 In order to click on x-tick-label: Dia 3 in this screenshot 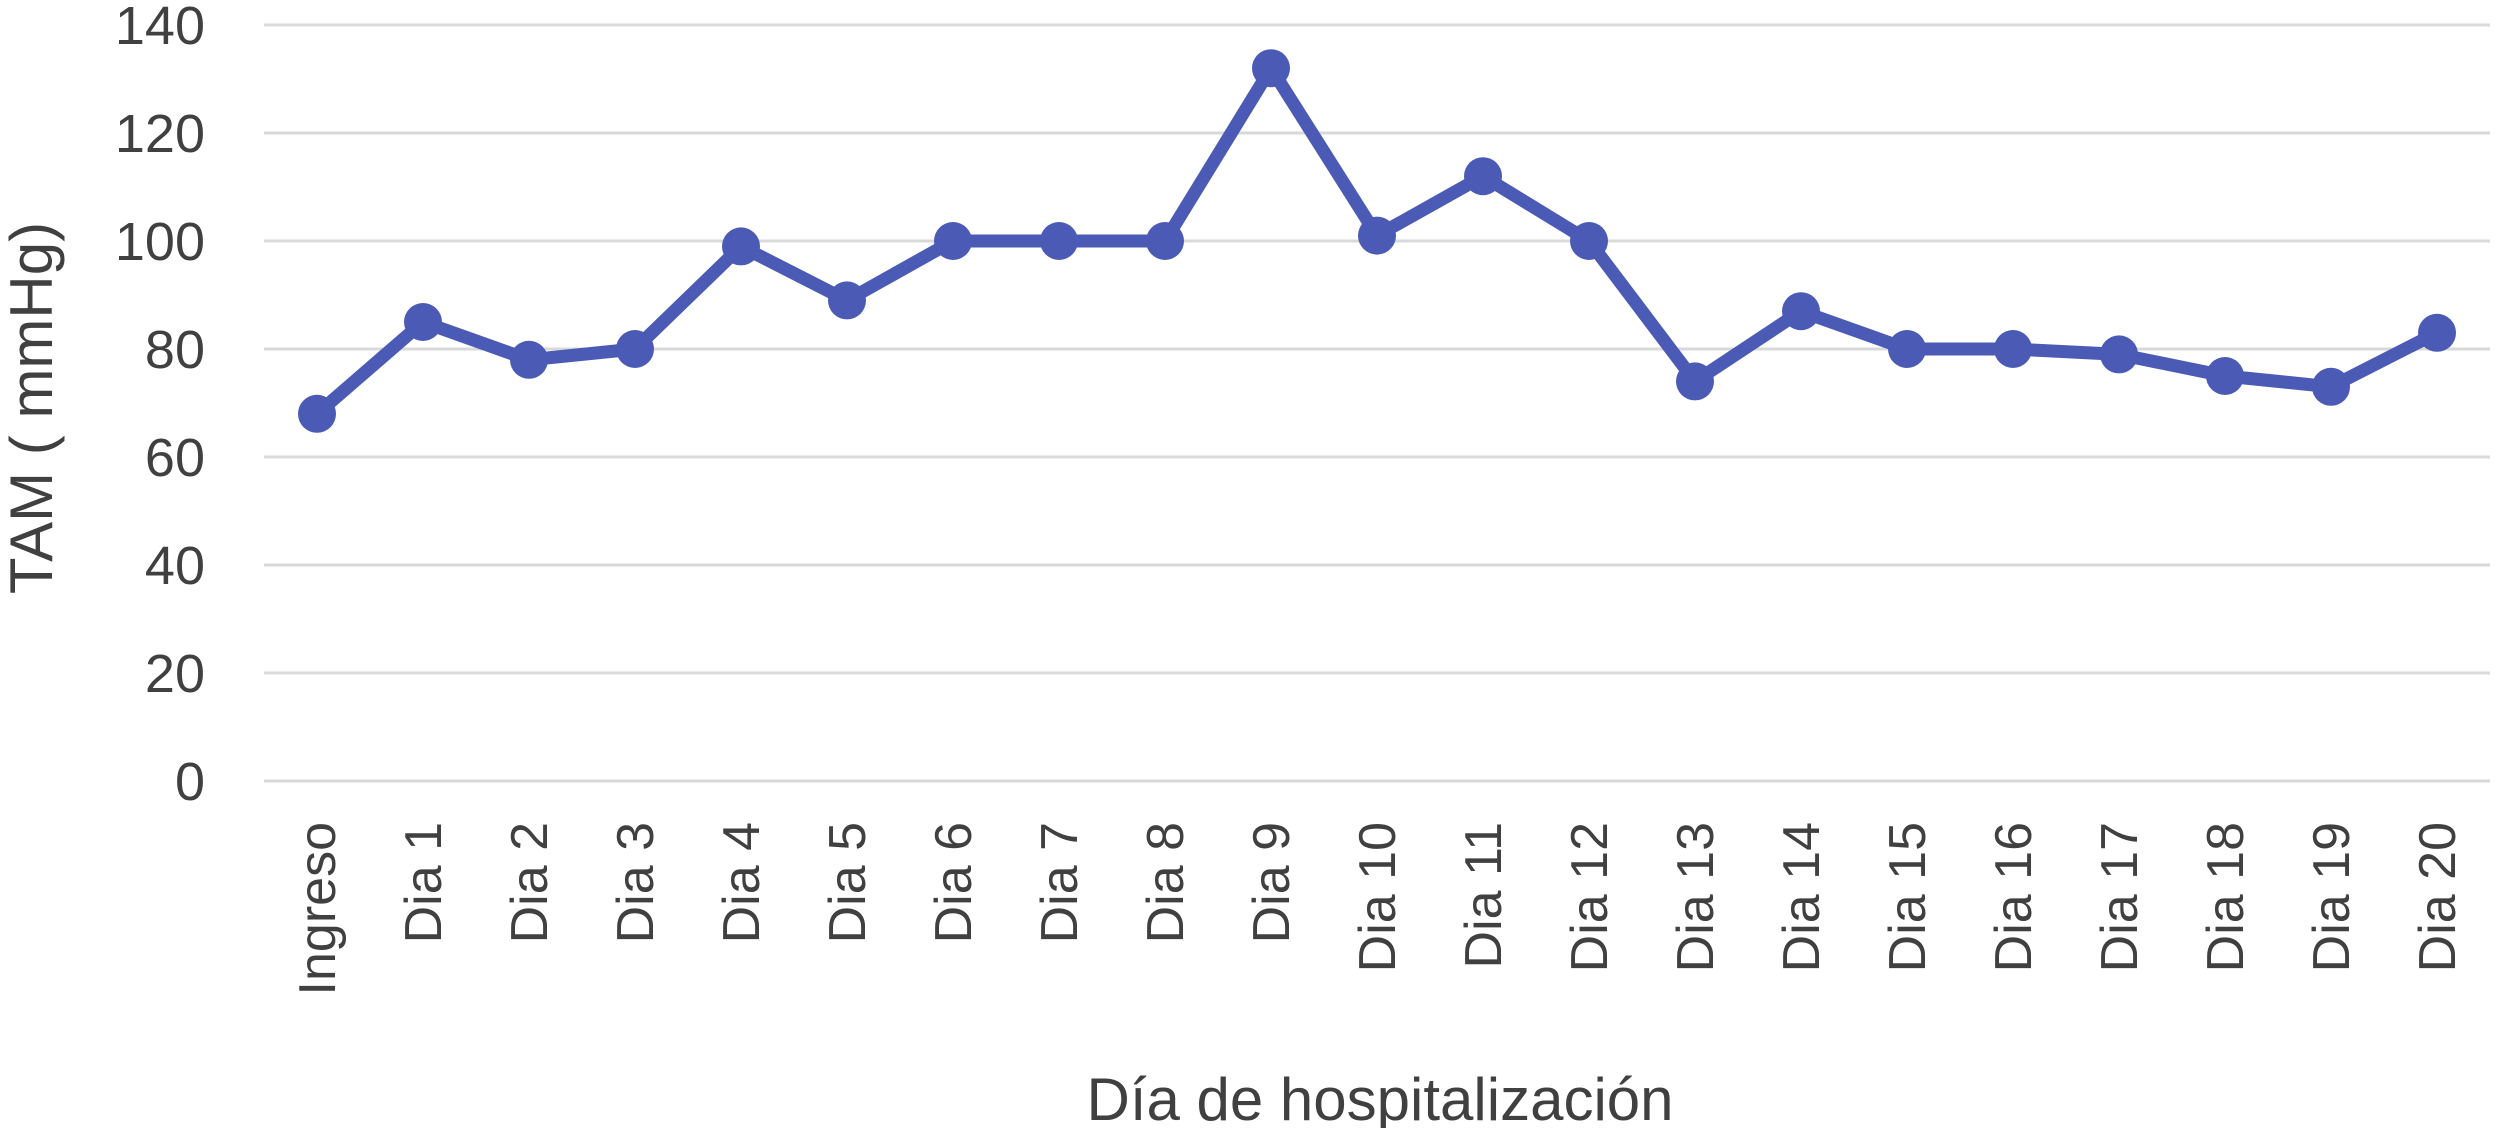, I will do `click(636, 882)`.